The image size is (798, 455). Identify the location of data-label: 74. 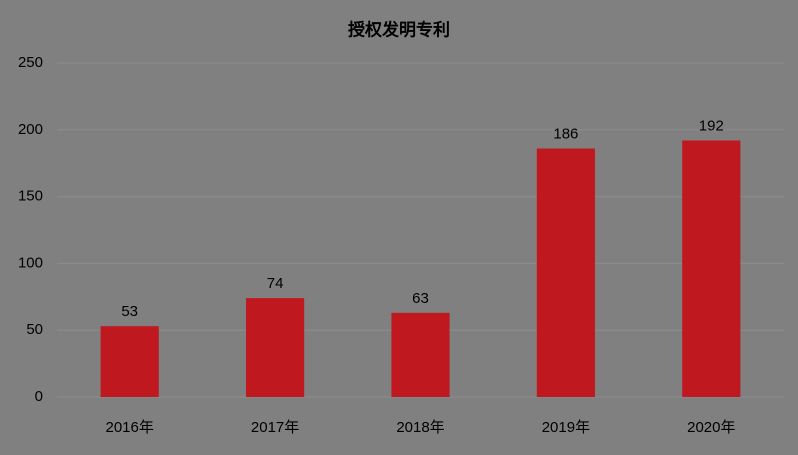
(275, 283).